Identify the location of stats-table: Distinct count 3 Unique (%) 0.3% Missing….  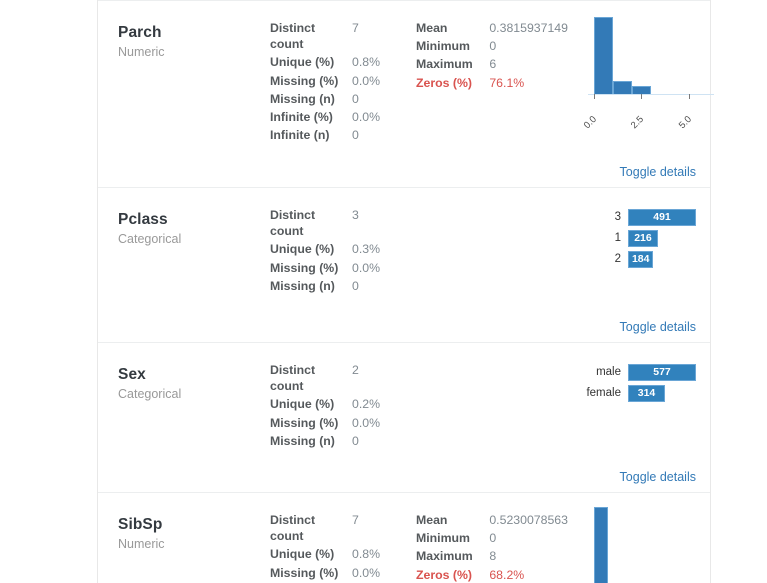
(343, 250).